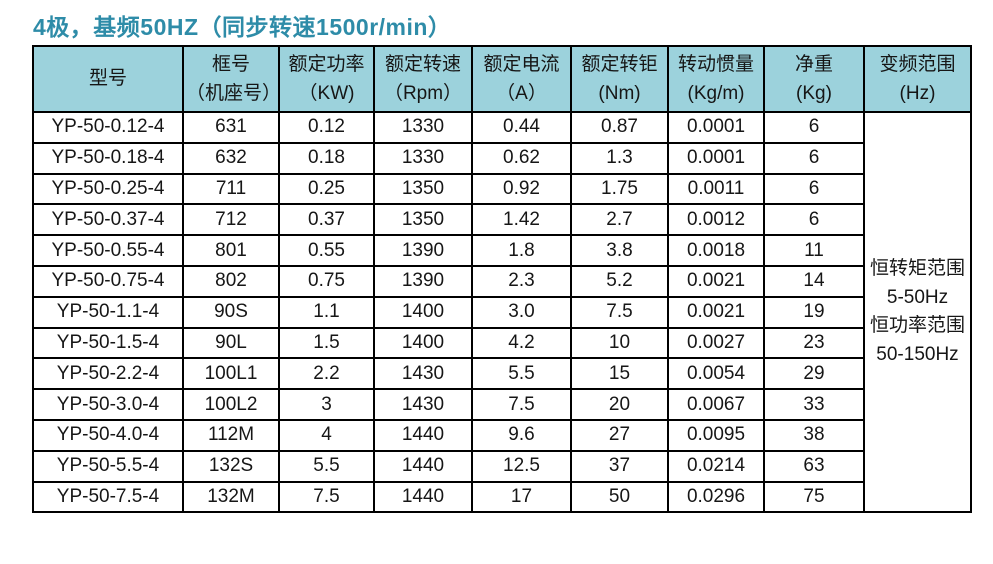 This screenshot has height=564, width=993. I want to click on cell-frame: 132S, so click(231, 466).